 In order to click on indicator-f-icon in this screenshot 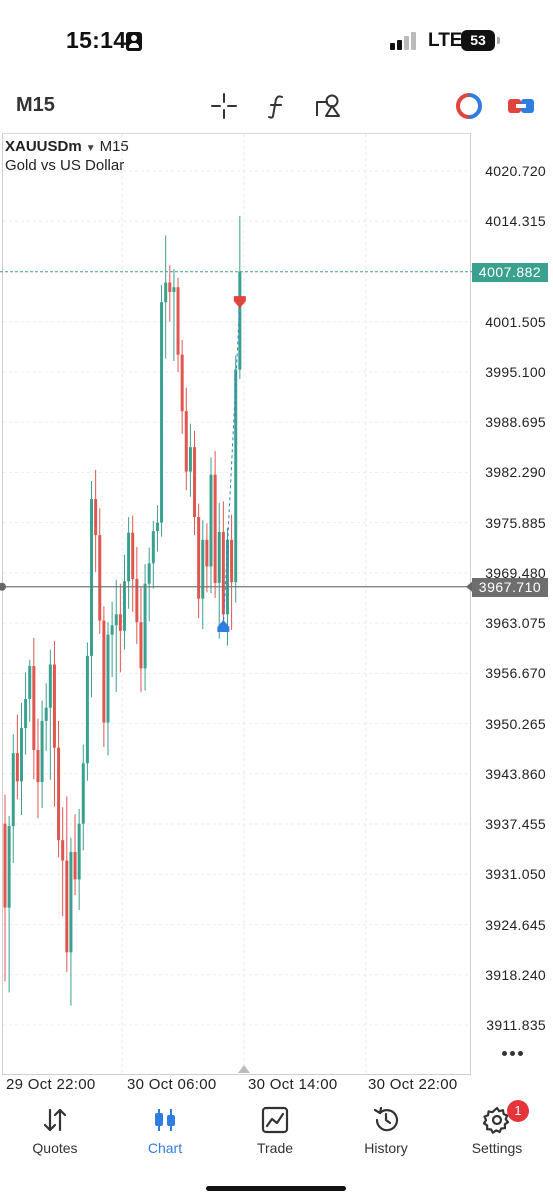, I will do `click(277, 106)`.